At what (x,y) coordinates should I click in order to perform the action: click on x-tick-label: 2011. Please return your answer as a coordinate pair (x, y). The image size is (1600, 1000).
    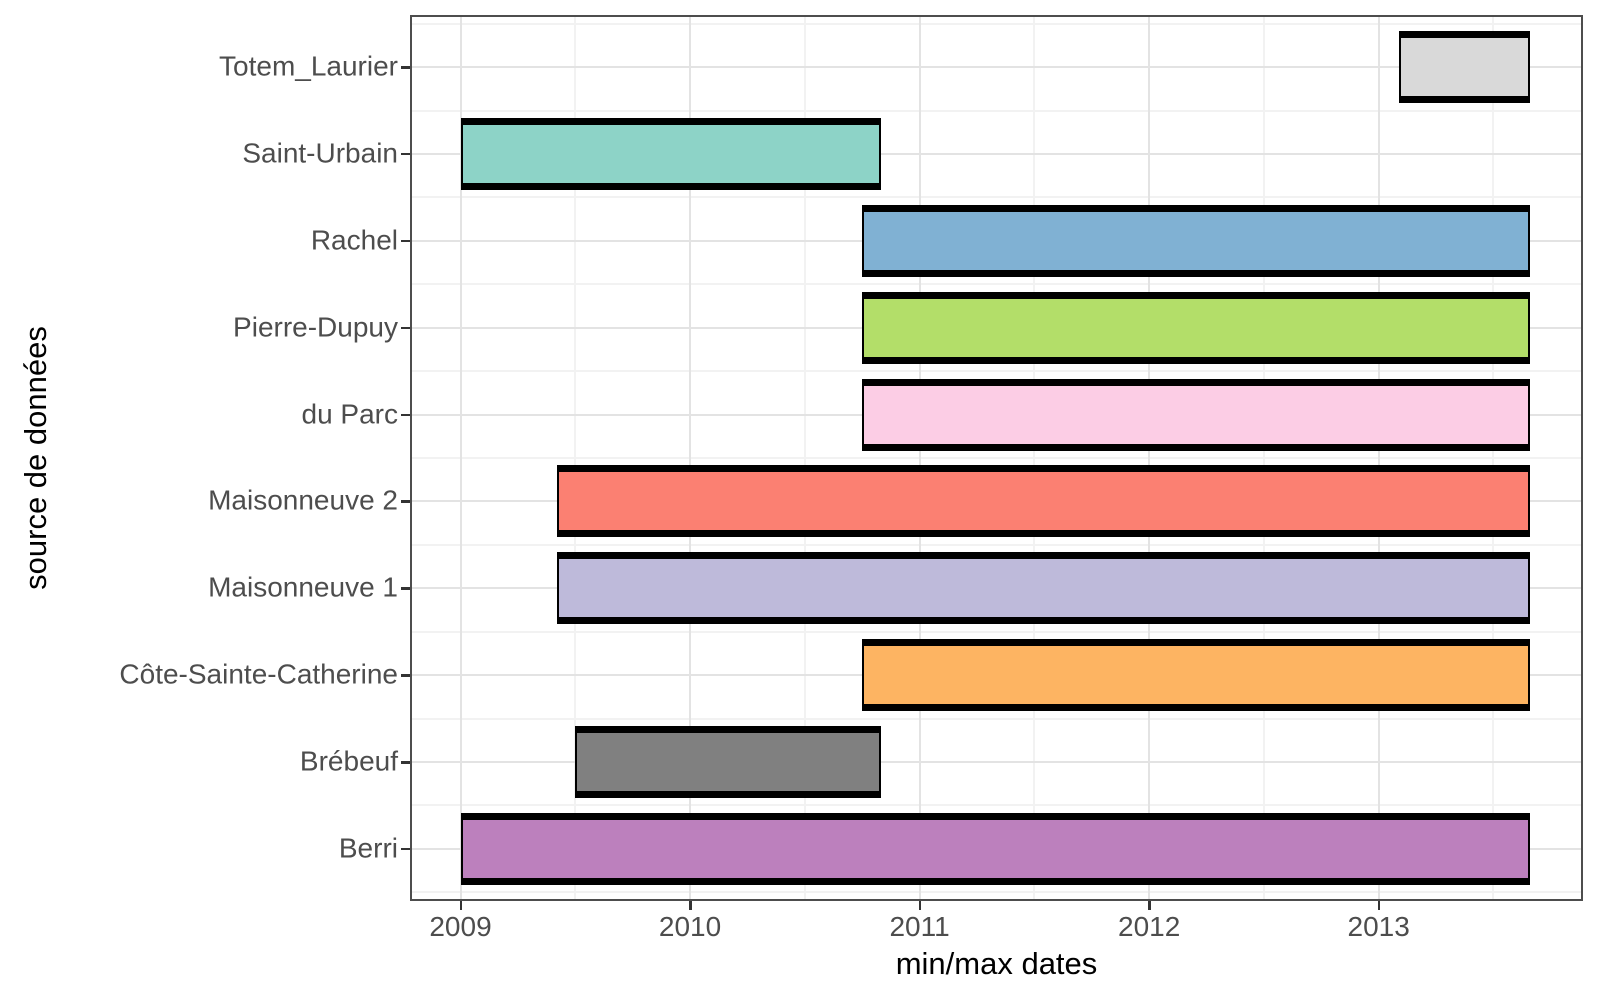
    Looking at the image, I should click on (919, 926).